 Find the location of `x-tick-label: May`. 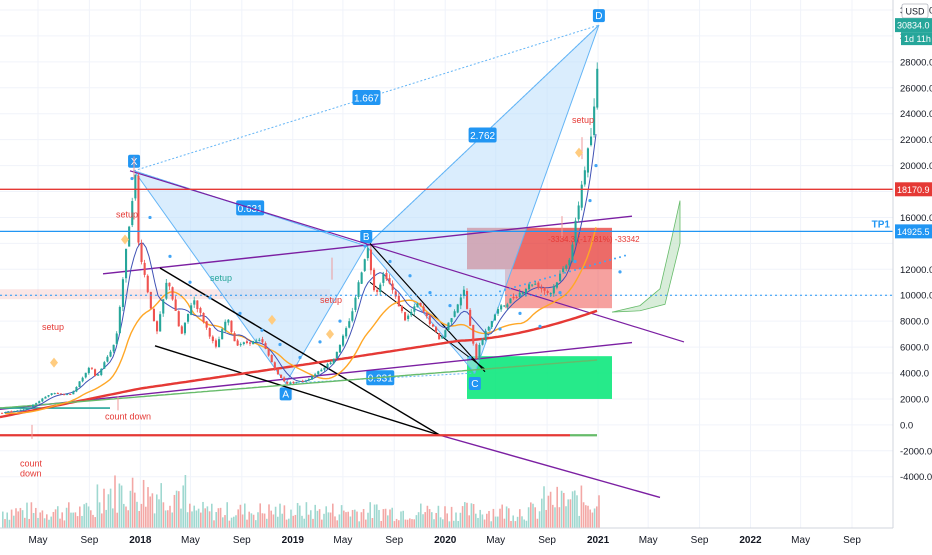

x-tick-label: May is located at coordinates (342, 540).